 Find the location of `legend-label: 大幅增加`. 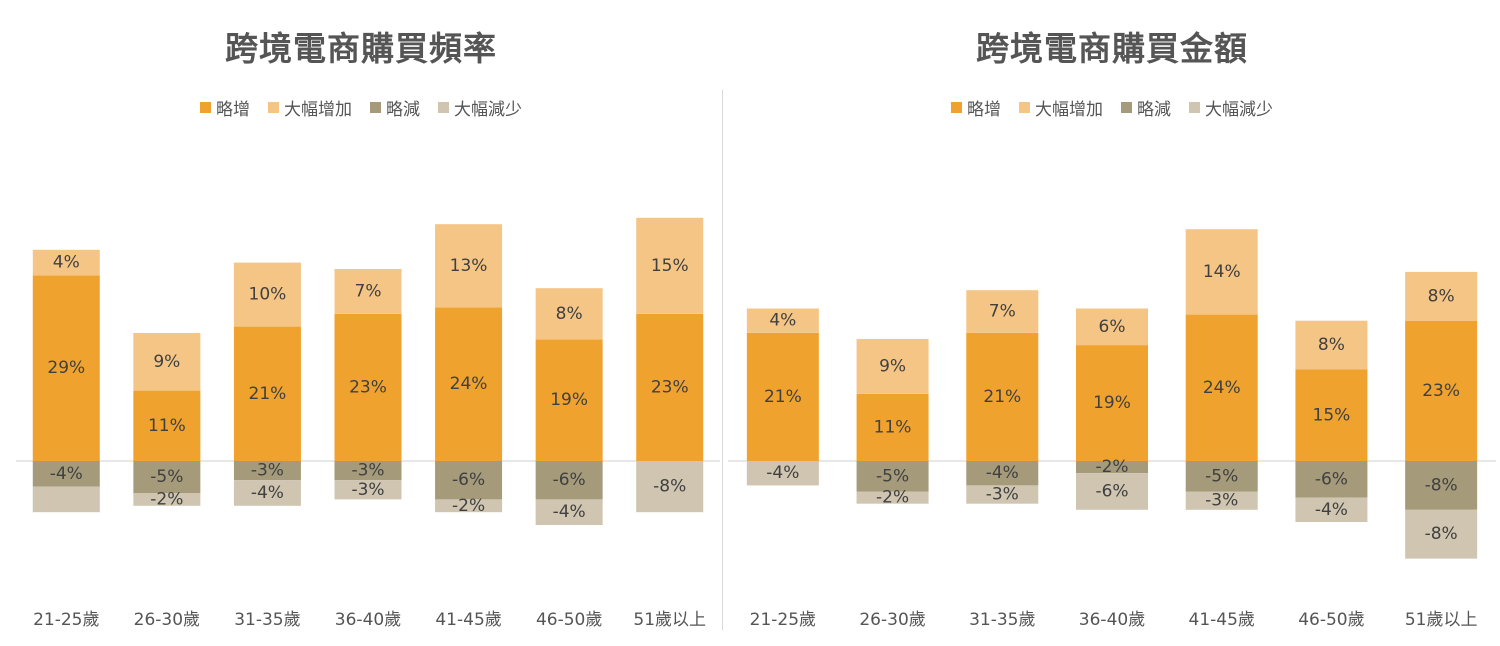

legend-label: 大幅增加 is located at coordinates (1069, 110).